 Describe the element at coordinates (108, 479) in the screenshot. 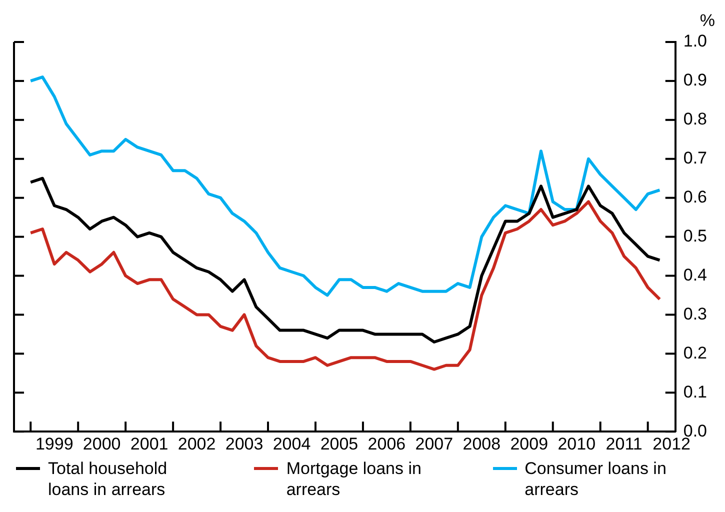

I see `legend-label: Total household loans in arrears` at that location.